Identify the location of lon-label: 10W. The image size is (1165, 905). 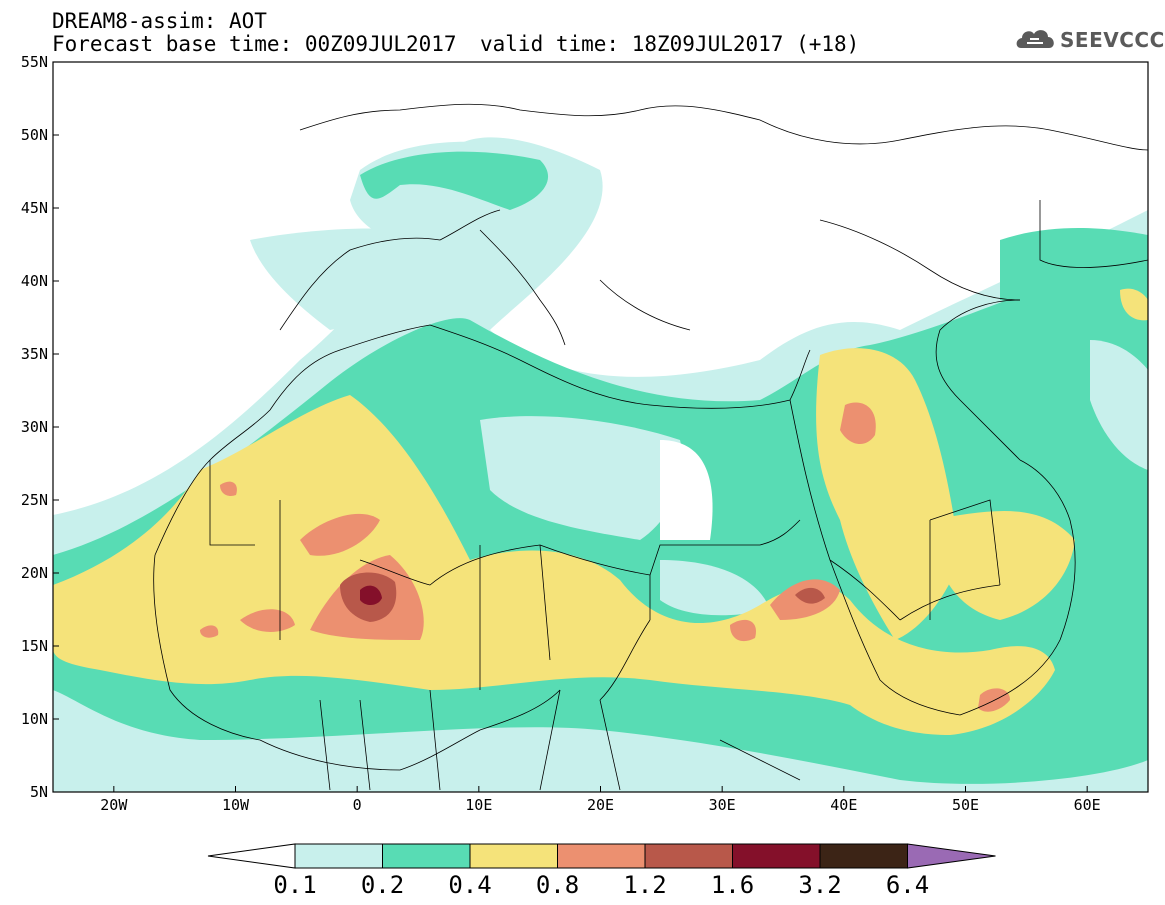
(236, 805).